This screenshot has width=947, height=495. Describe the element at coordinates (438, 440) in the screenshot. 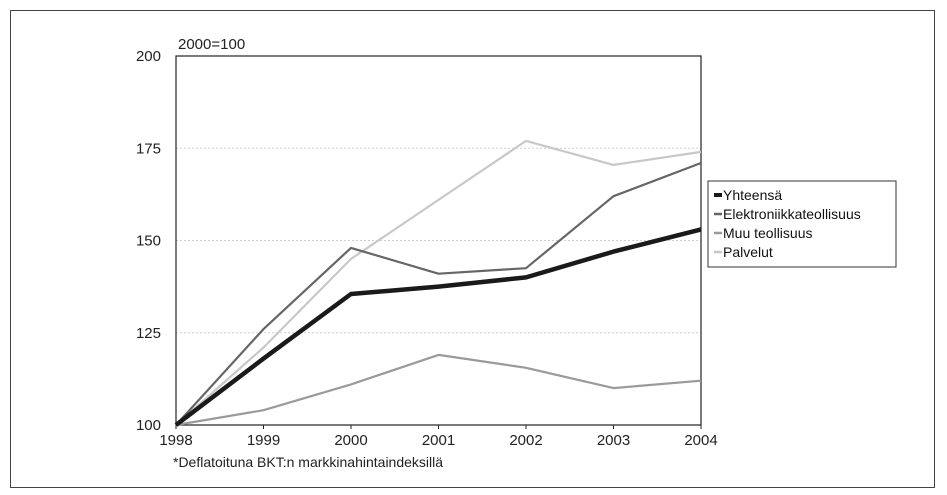

I see `x-tick-label: 2001` at that location.